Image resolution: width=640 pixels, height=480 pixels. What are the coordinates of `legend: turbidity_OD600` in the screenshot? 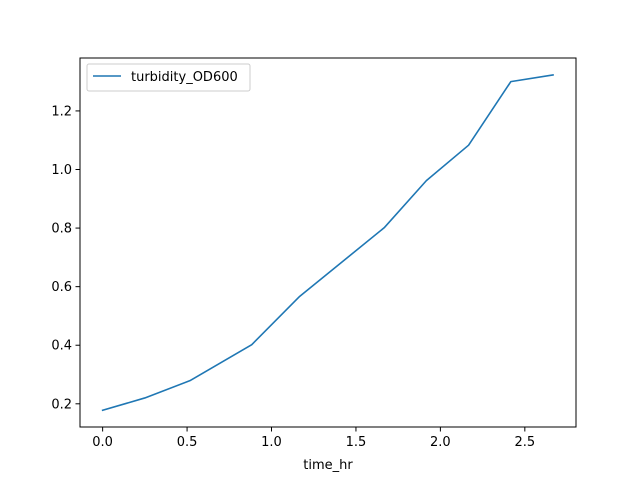 It's located at (168, 77).